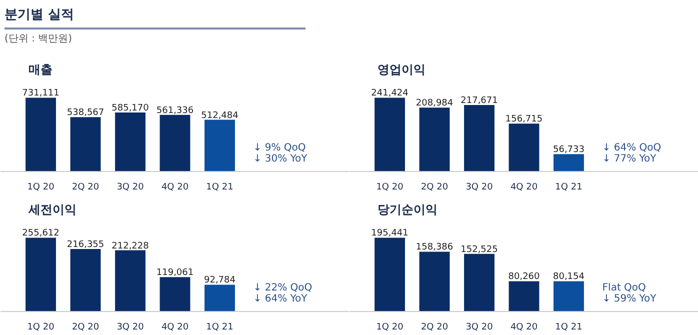 This screenshot has width=698, height=335. Describe the element at coordinates (632, 148) in the screenshot. I see `text: ↓ 64% QoQ` at that location.